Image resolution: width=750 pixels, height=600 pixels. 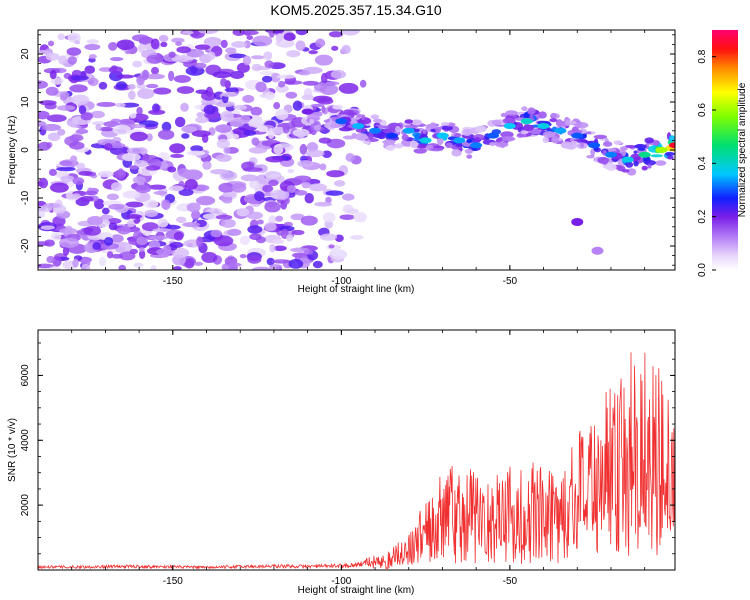 I want to click on heatmap-blob, so click(x=577, y=222).